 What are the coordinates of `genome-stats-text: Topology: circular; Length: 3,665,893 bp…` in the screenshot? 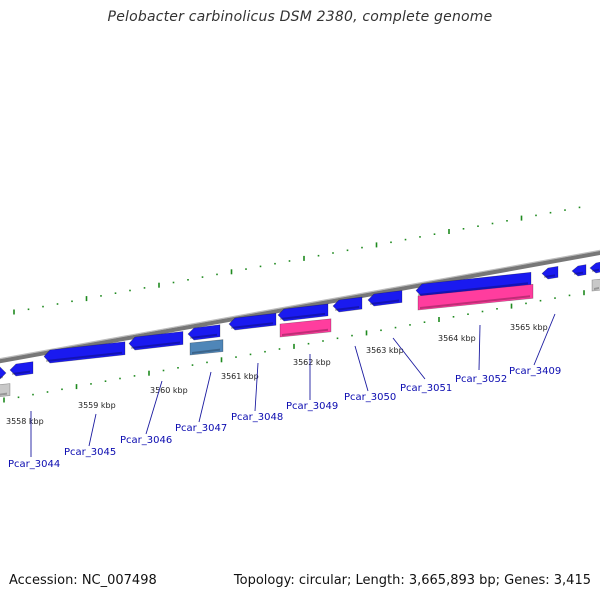 It's located at (412, 580).